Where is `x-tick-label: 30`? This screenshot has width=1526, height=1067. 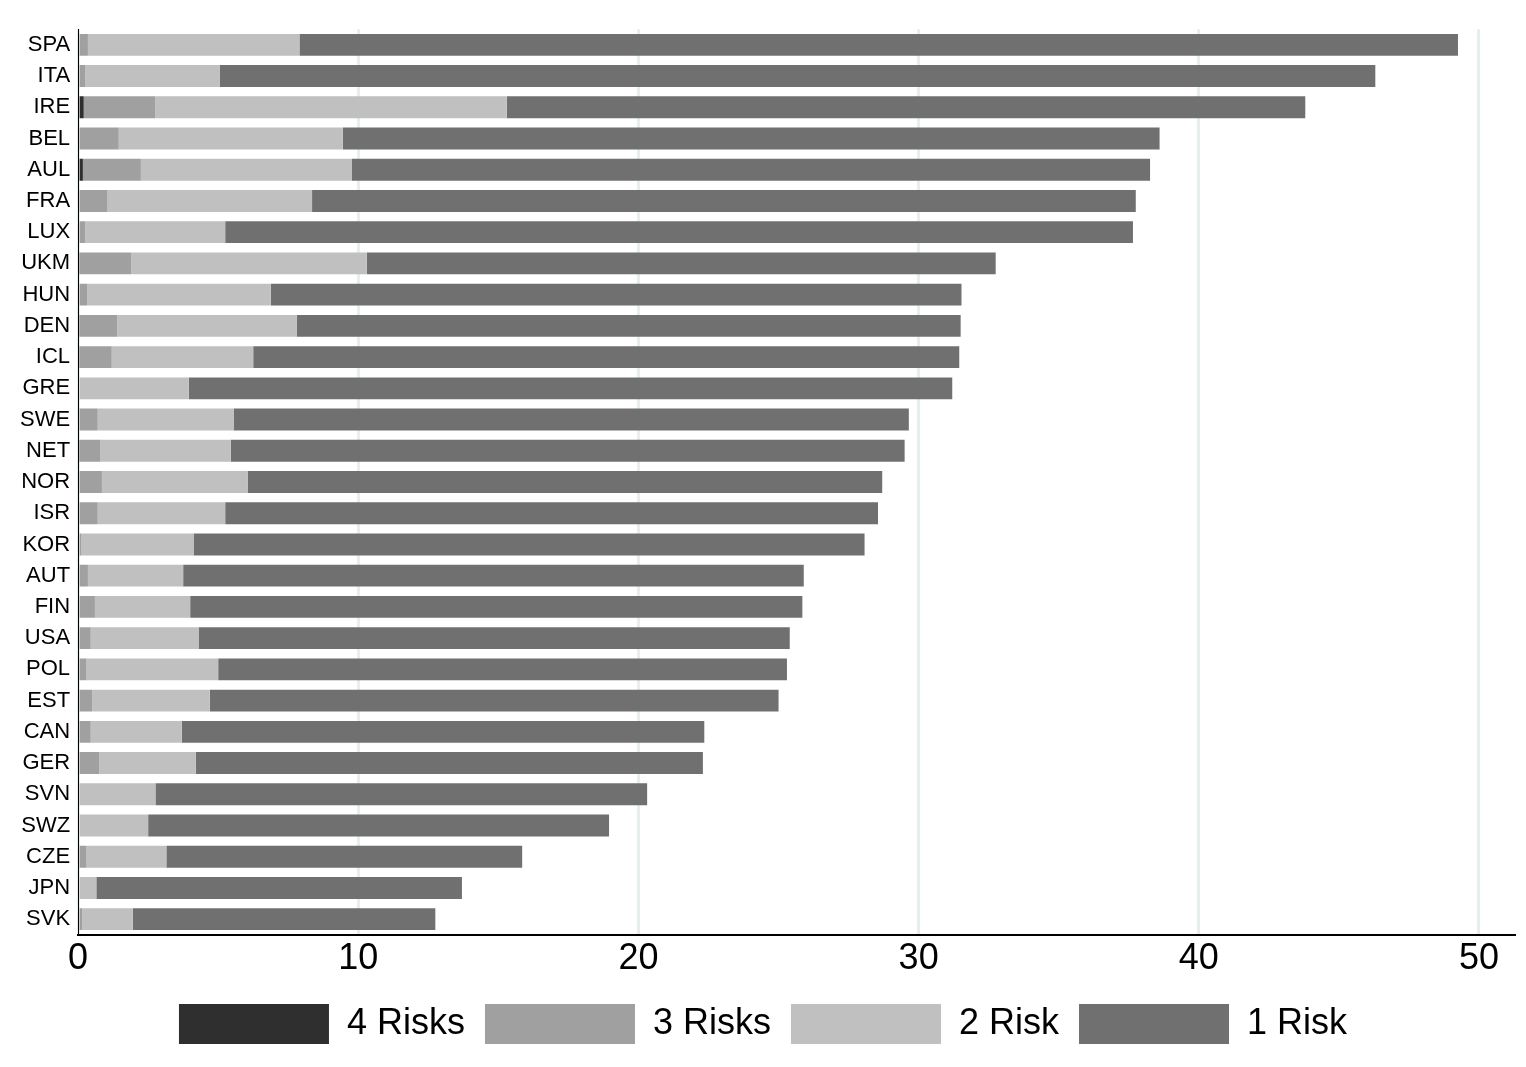 x-tick-label: 30 is located at coordinates (918, 957).